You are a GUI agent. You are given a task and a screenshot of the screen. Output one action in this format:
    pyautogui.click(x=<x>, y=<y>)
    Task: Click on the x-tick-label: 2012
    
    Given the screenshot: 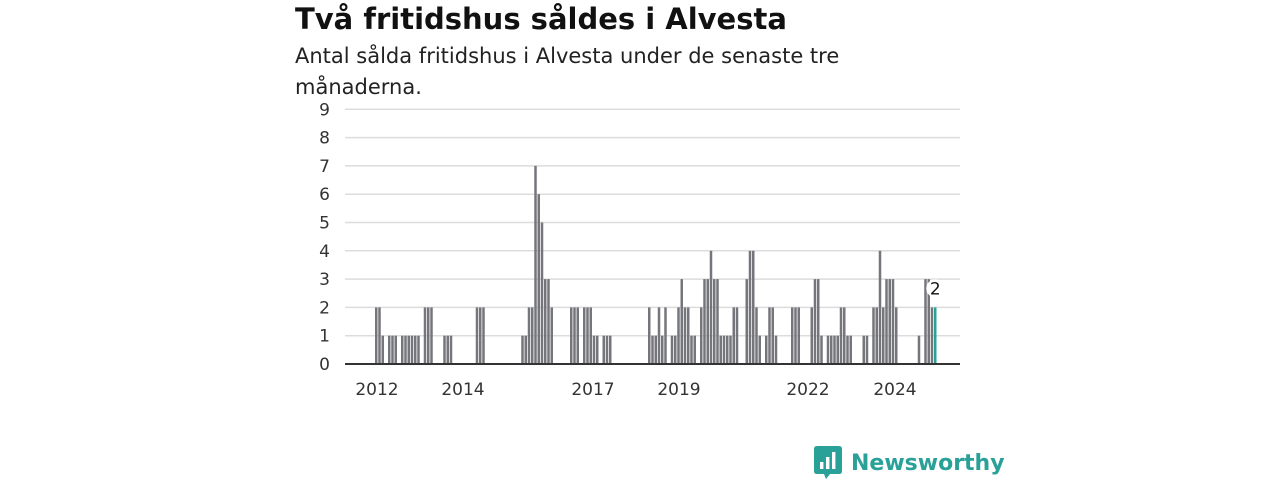 What is the action you would take?
    pyautogui.click(x=376, y=390)
    